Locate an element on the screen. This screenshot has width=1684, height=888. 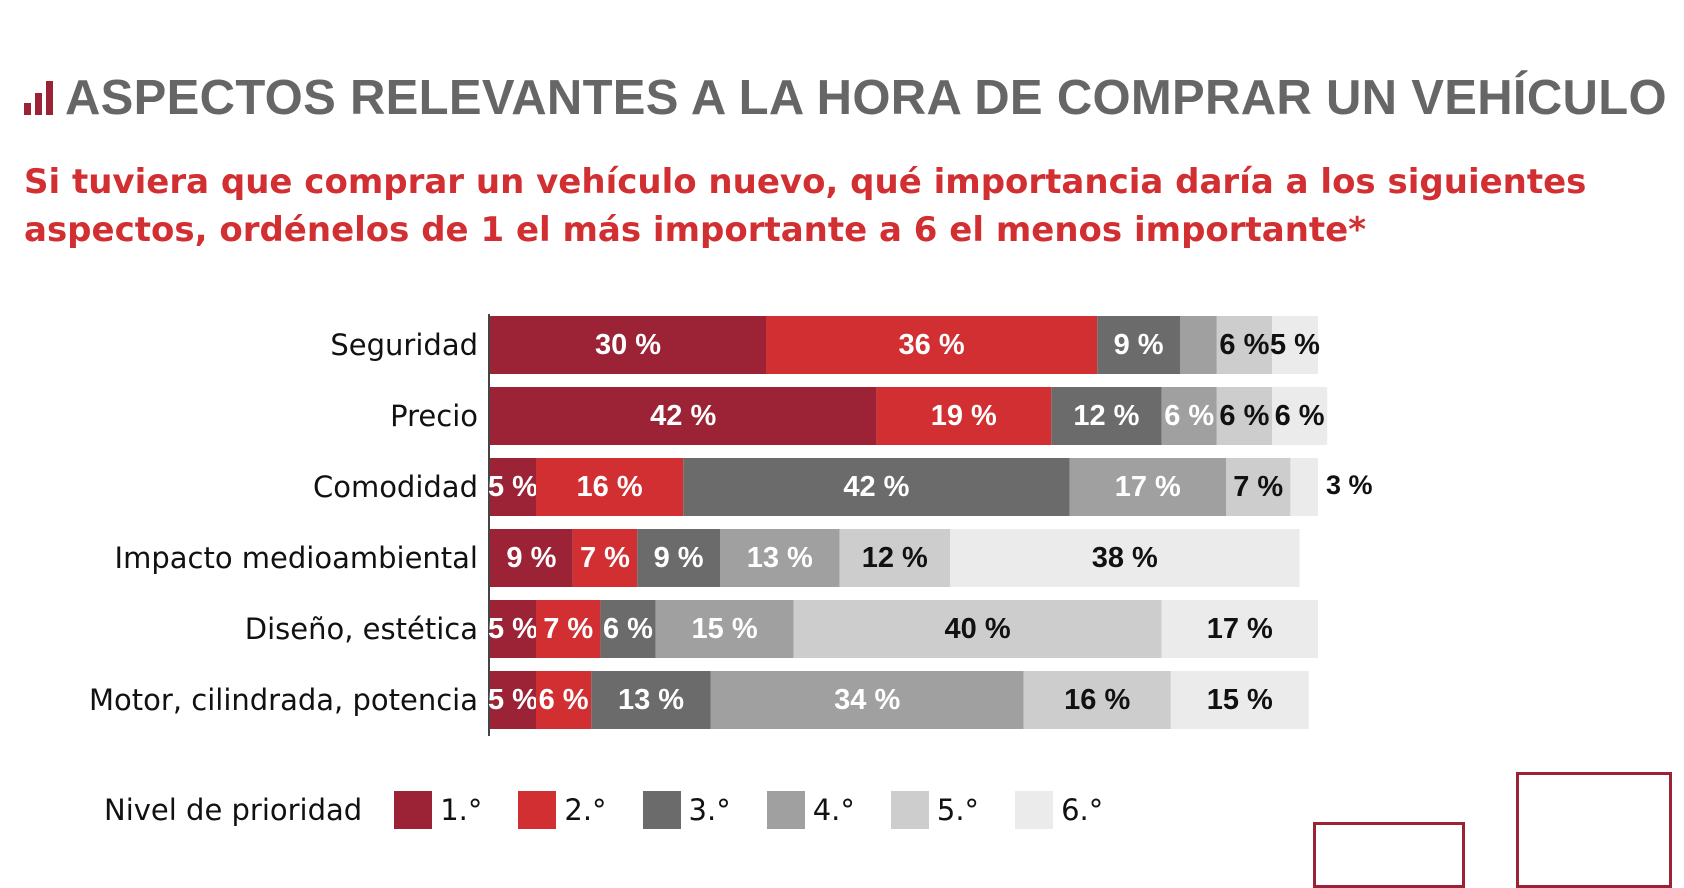
data-label: 40 % is located at coordinates (978, 629).